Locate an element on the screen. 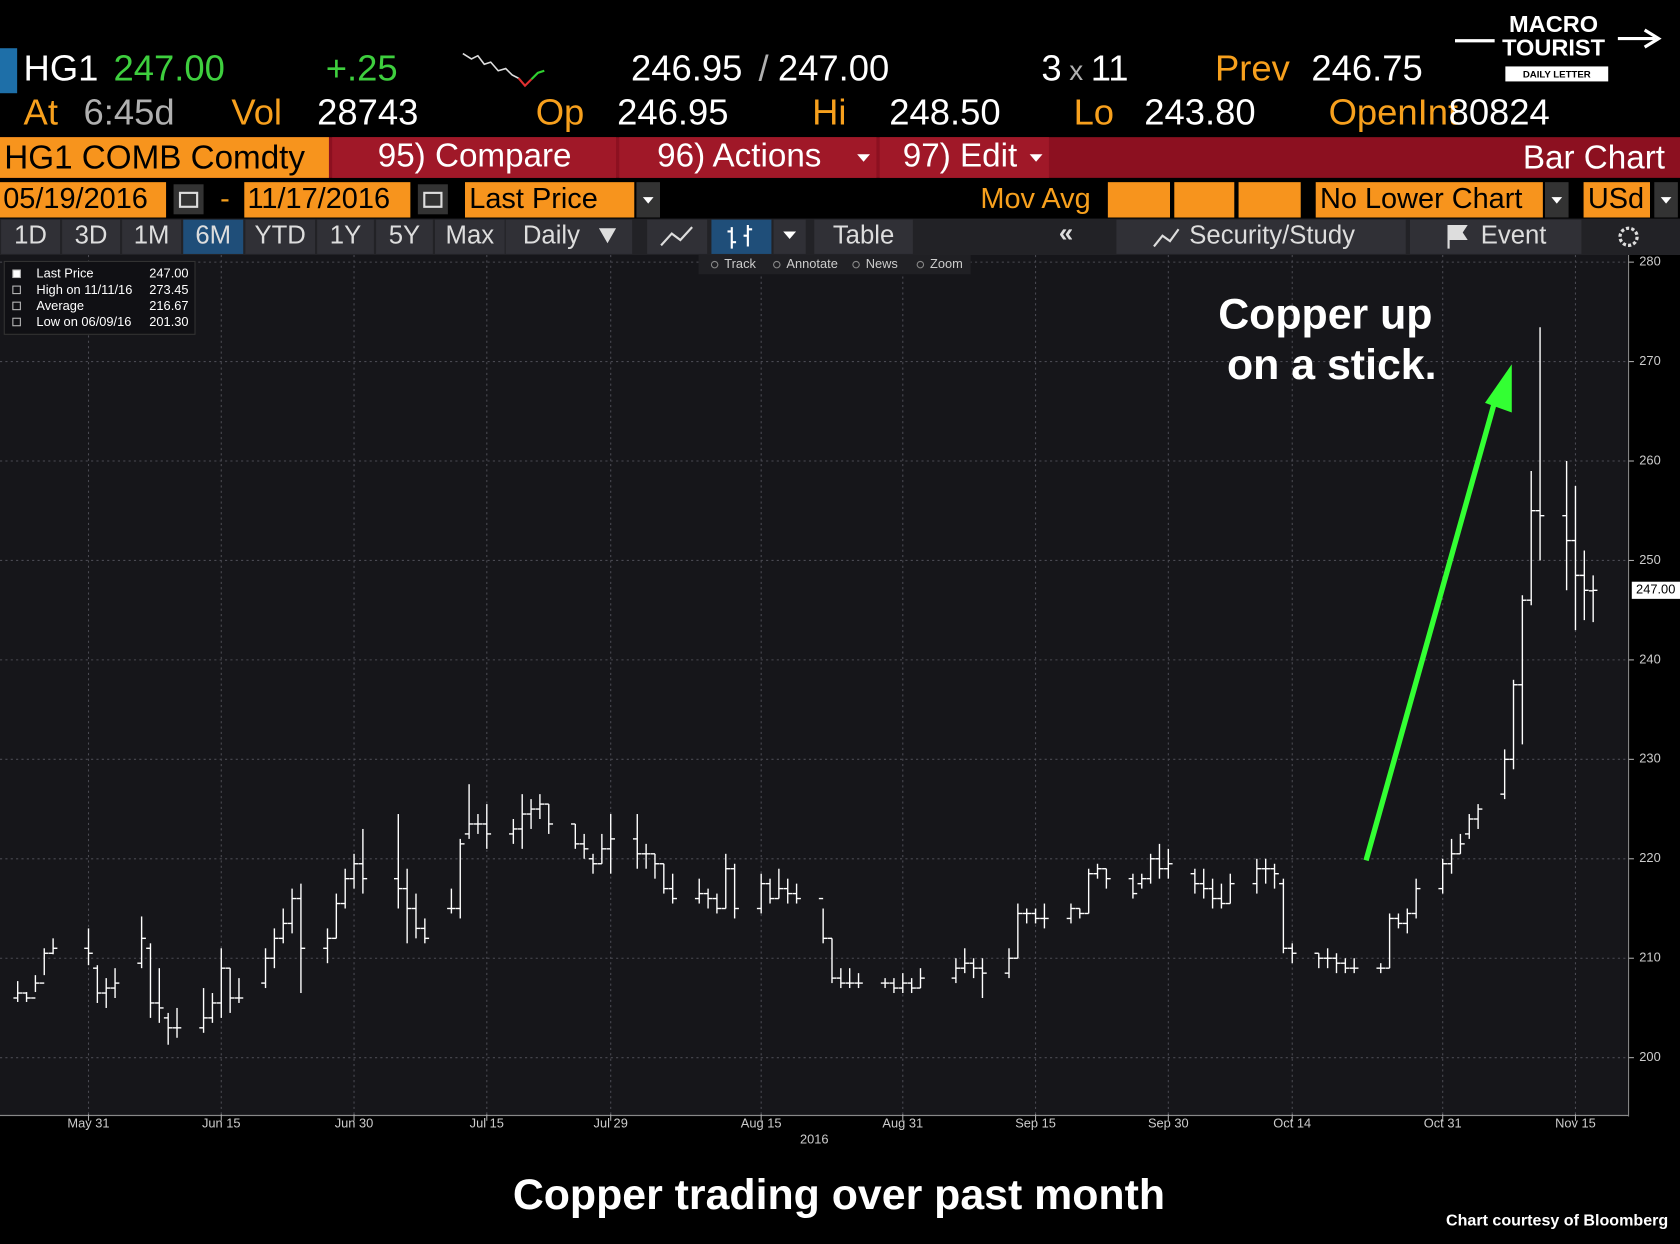  security: HG1 COMB Comdty is located at coordinates (154, 157).